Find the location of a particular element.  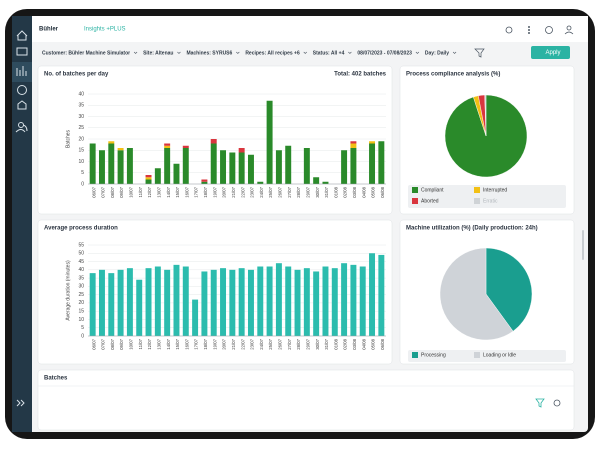

legend-label: Processing is located at coordinates (433, 355).